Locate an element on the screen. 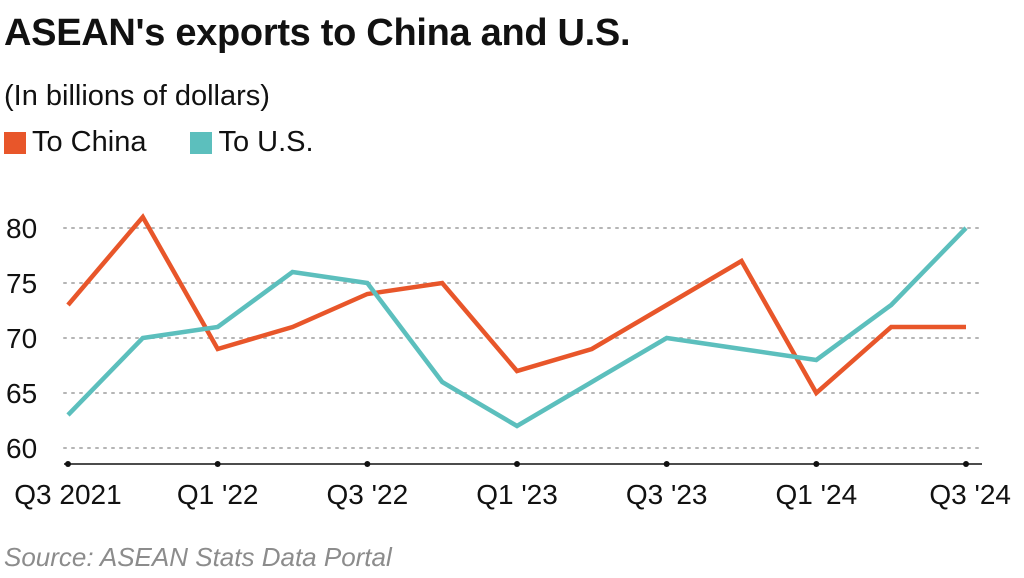  x-tick-label: Q3 '24 is located at coordinates (970, 494).